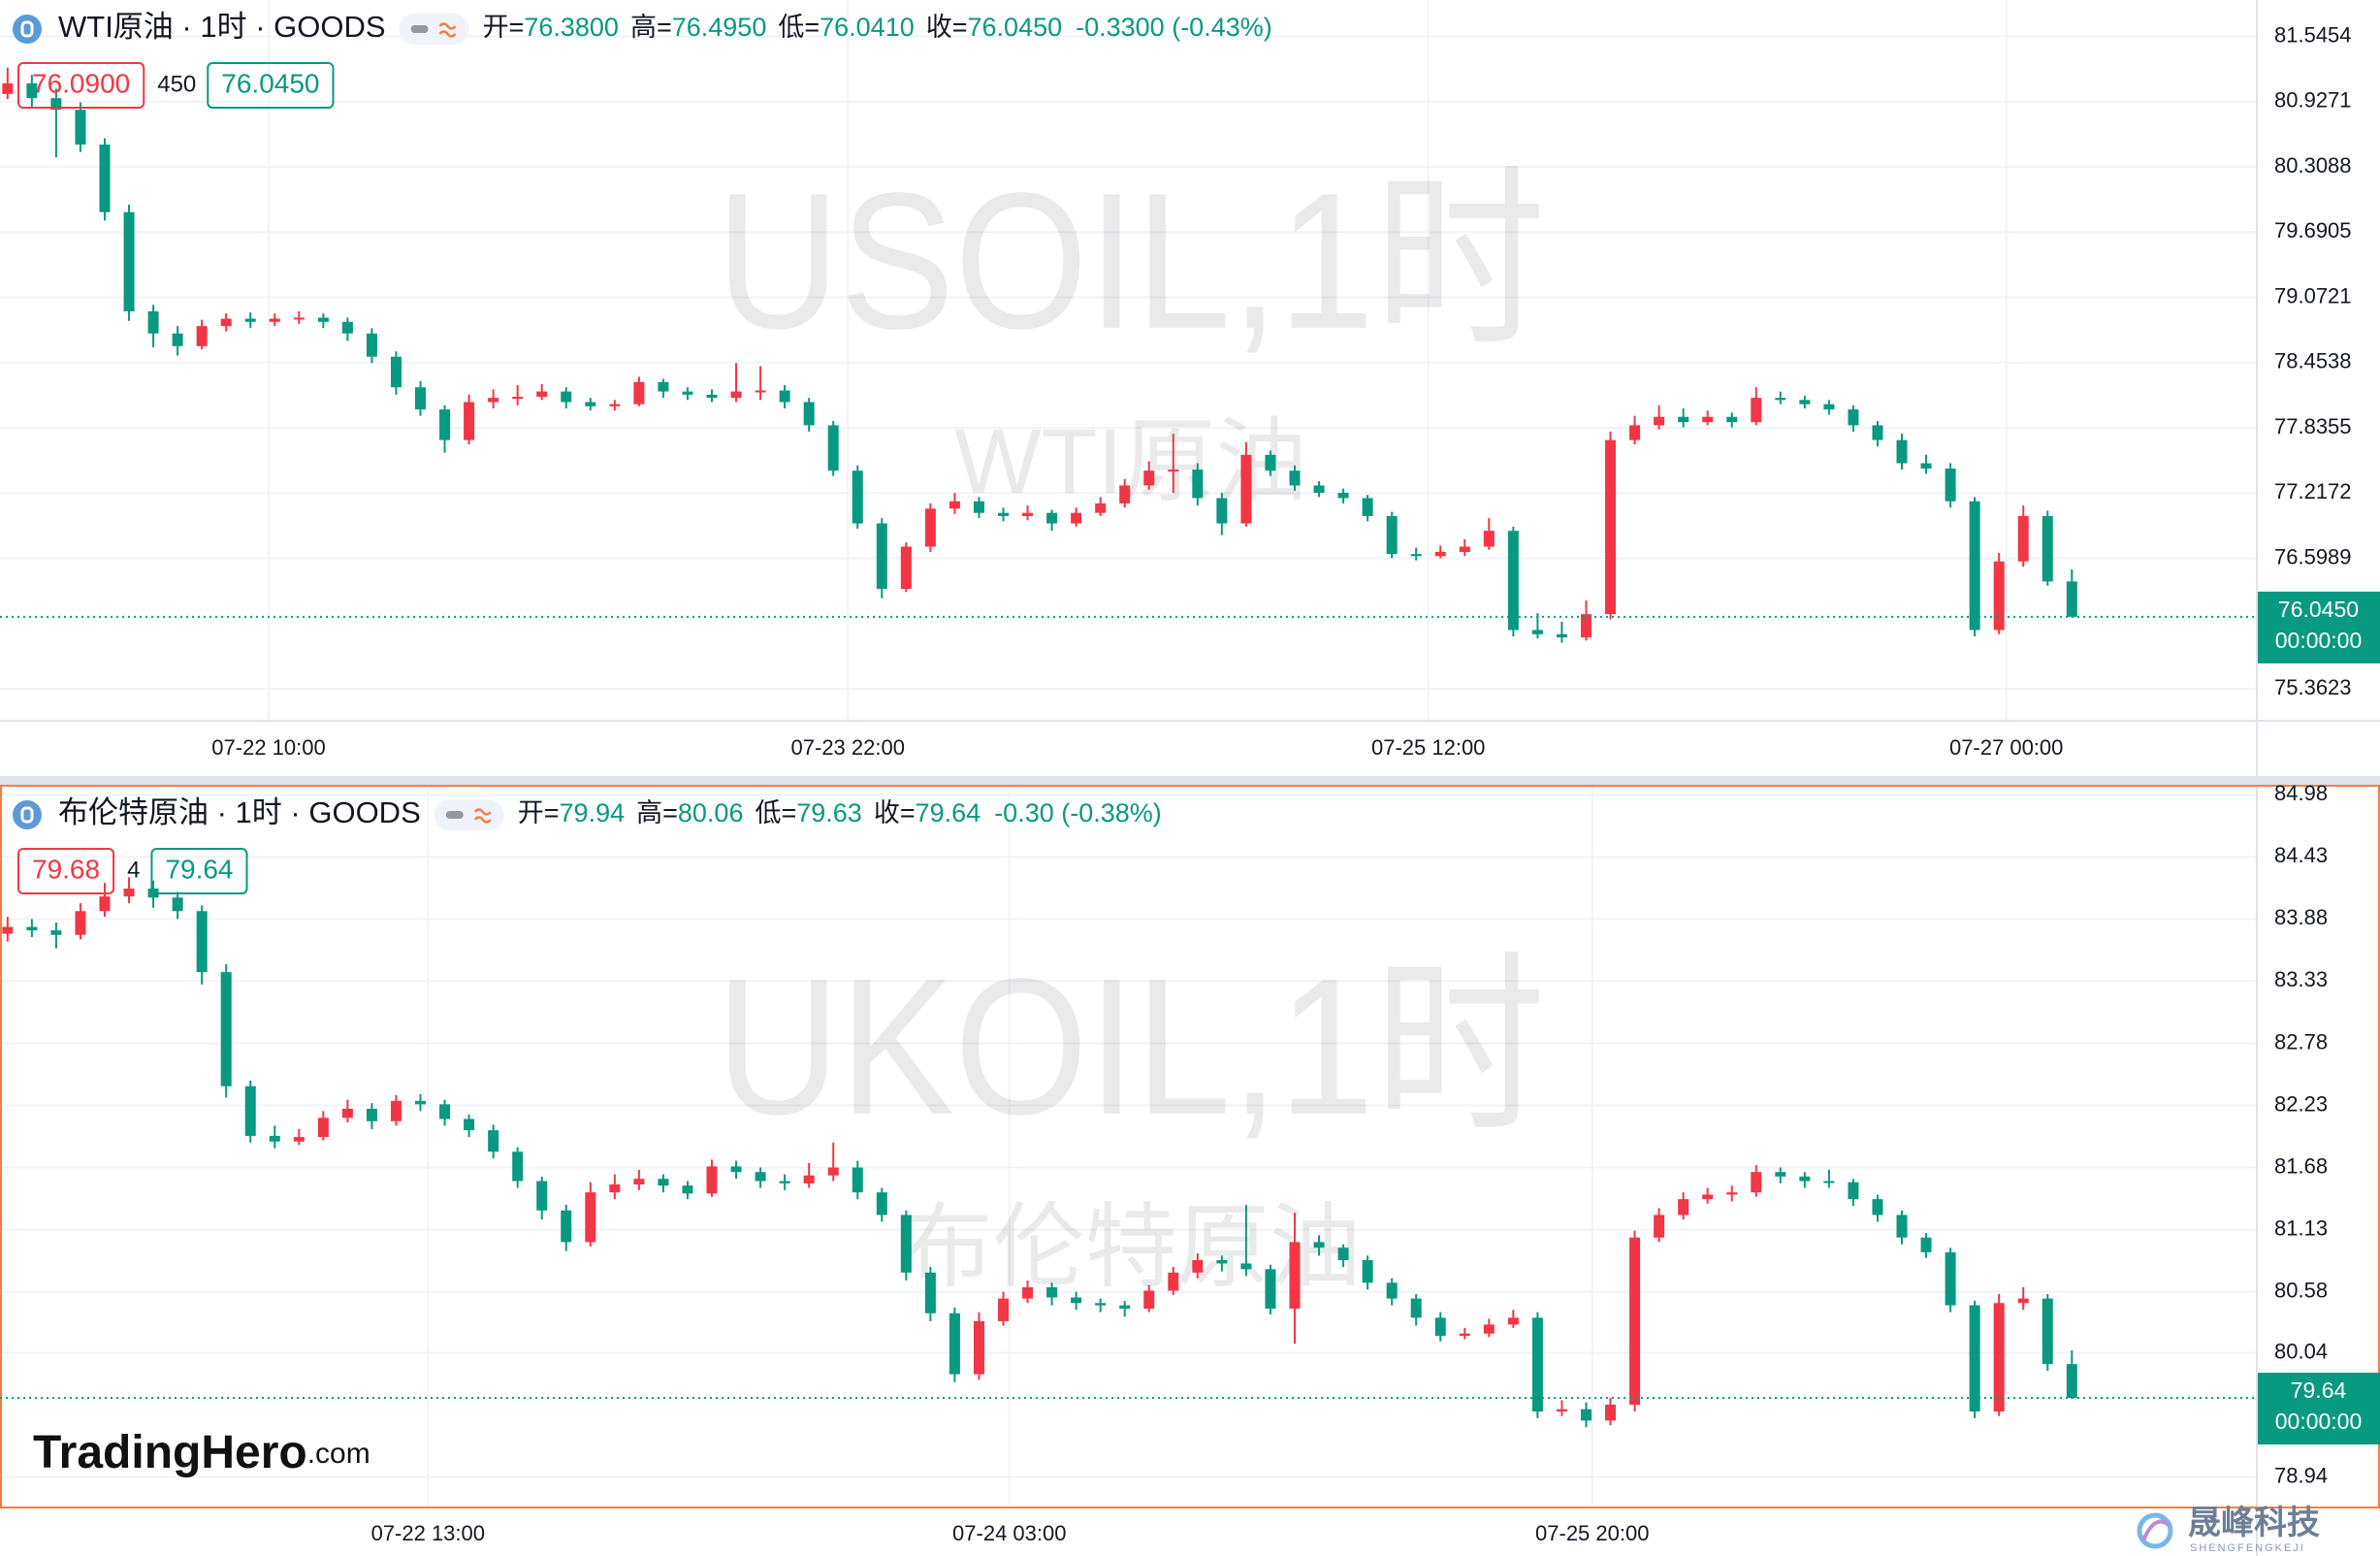  Describe the element at coordinates (2313, 34) in the screenshot. I see `y-tick-label: 81.5454` at that location.